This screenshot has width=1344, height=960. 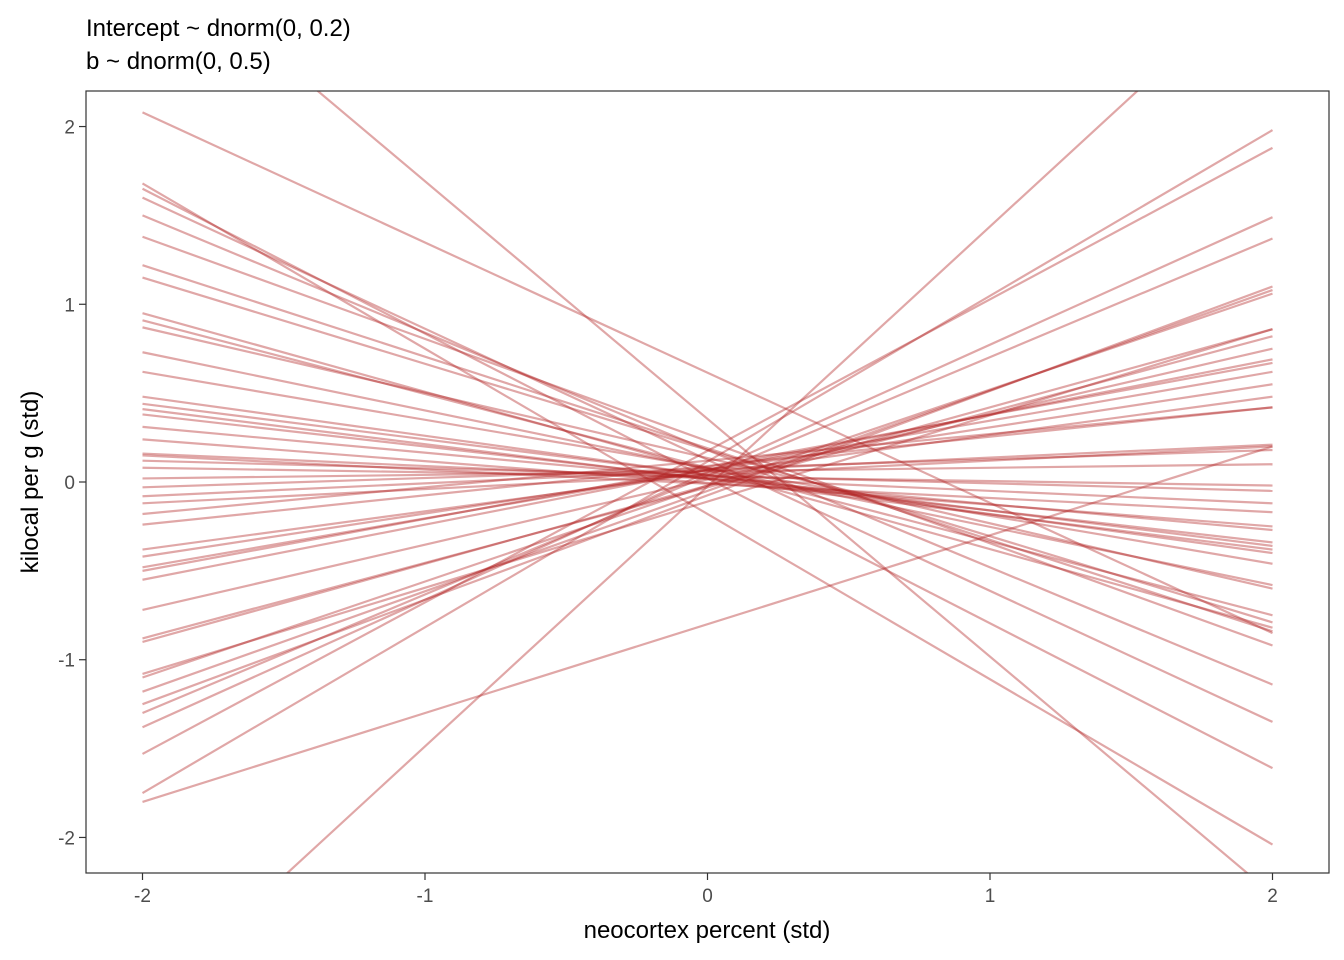 I want to click on y-axis-title: kilocal per g (std), so click(x=30, y=482).